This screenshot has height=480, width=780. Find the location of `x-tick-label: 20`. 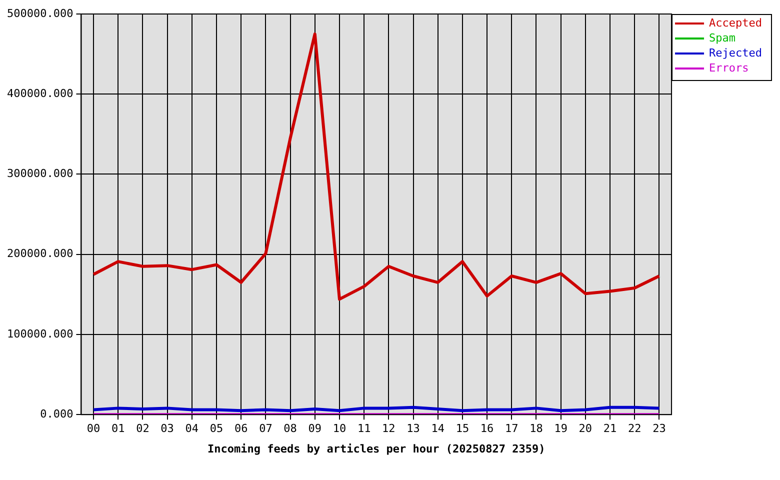

x-tick-label: 20 is located at coordinates (585, 429).